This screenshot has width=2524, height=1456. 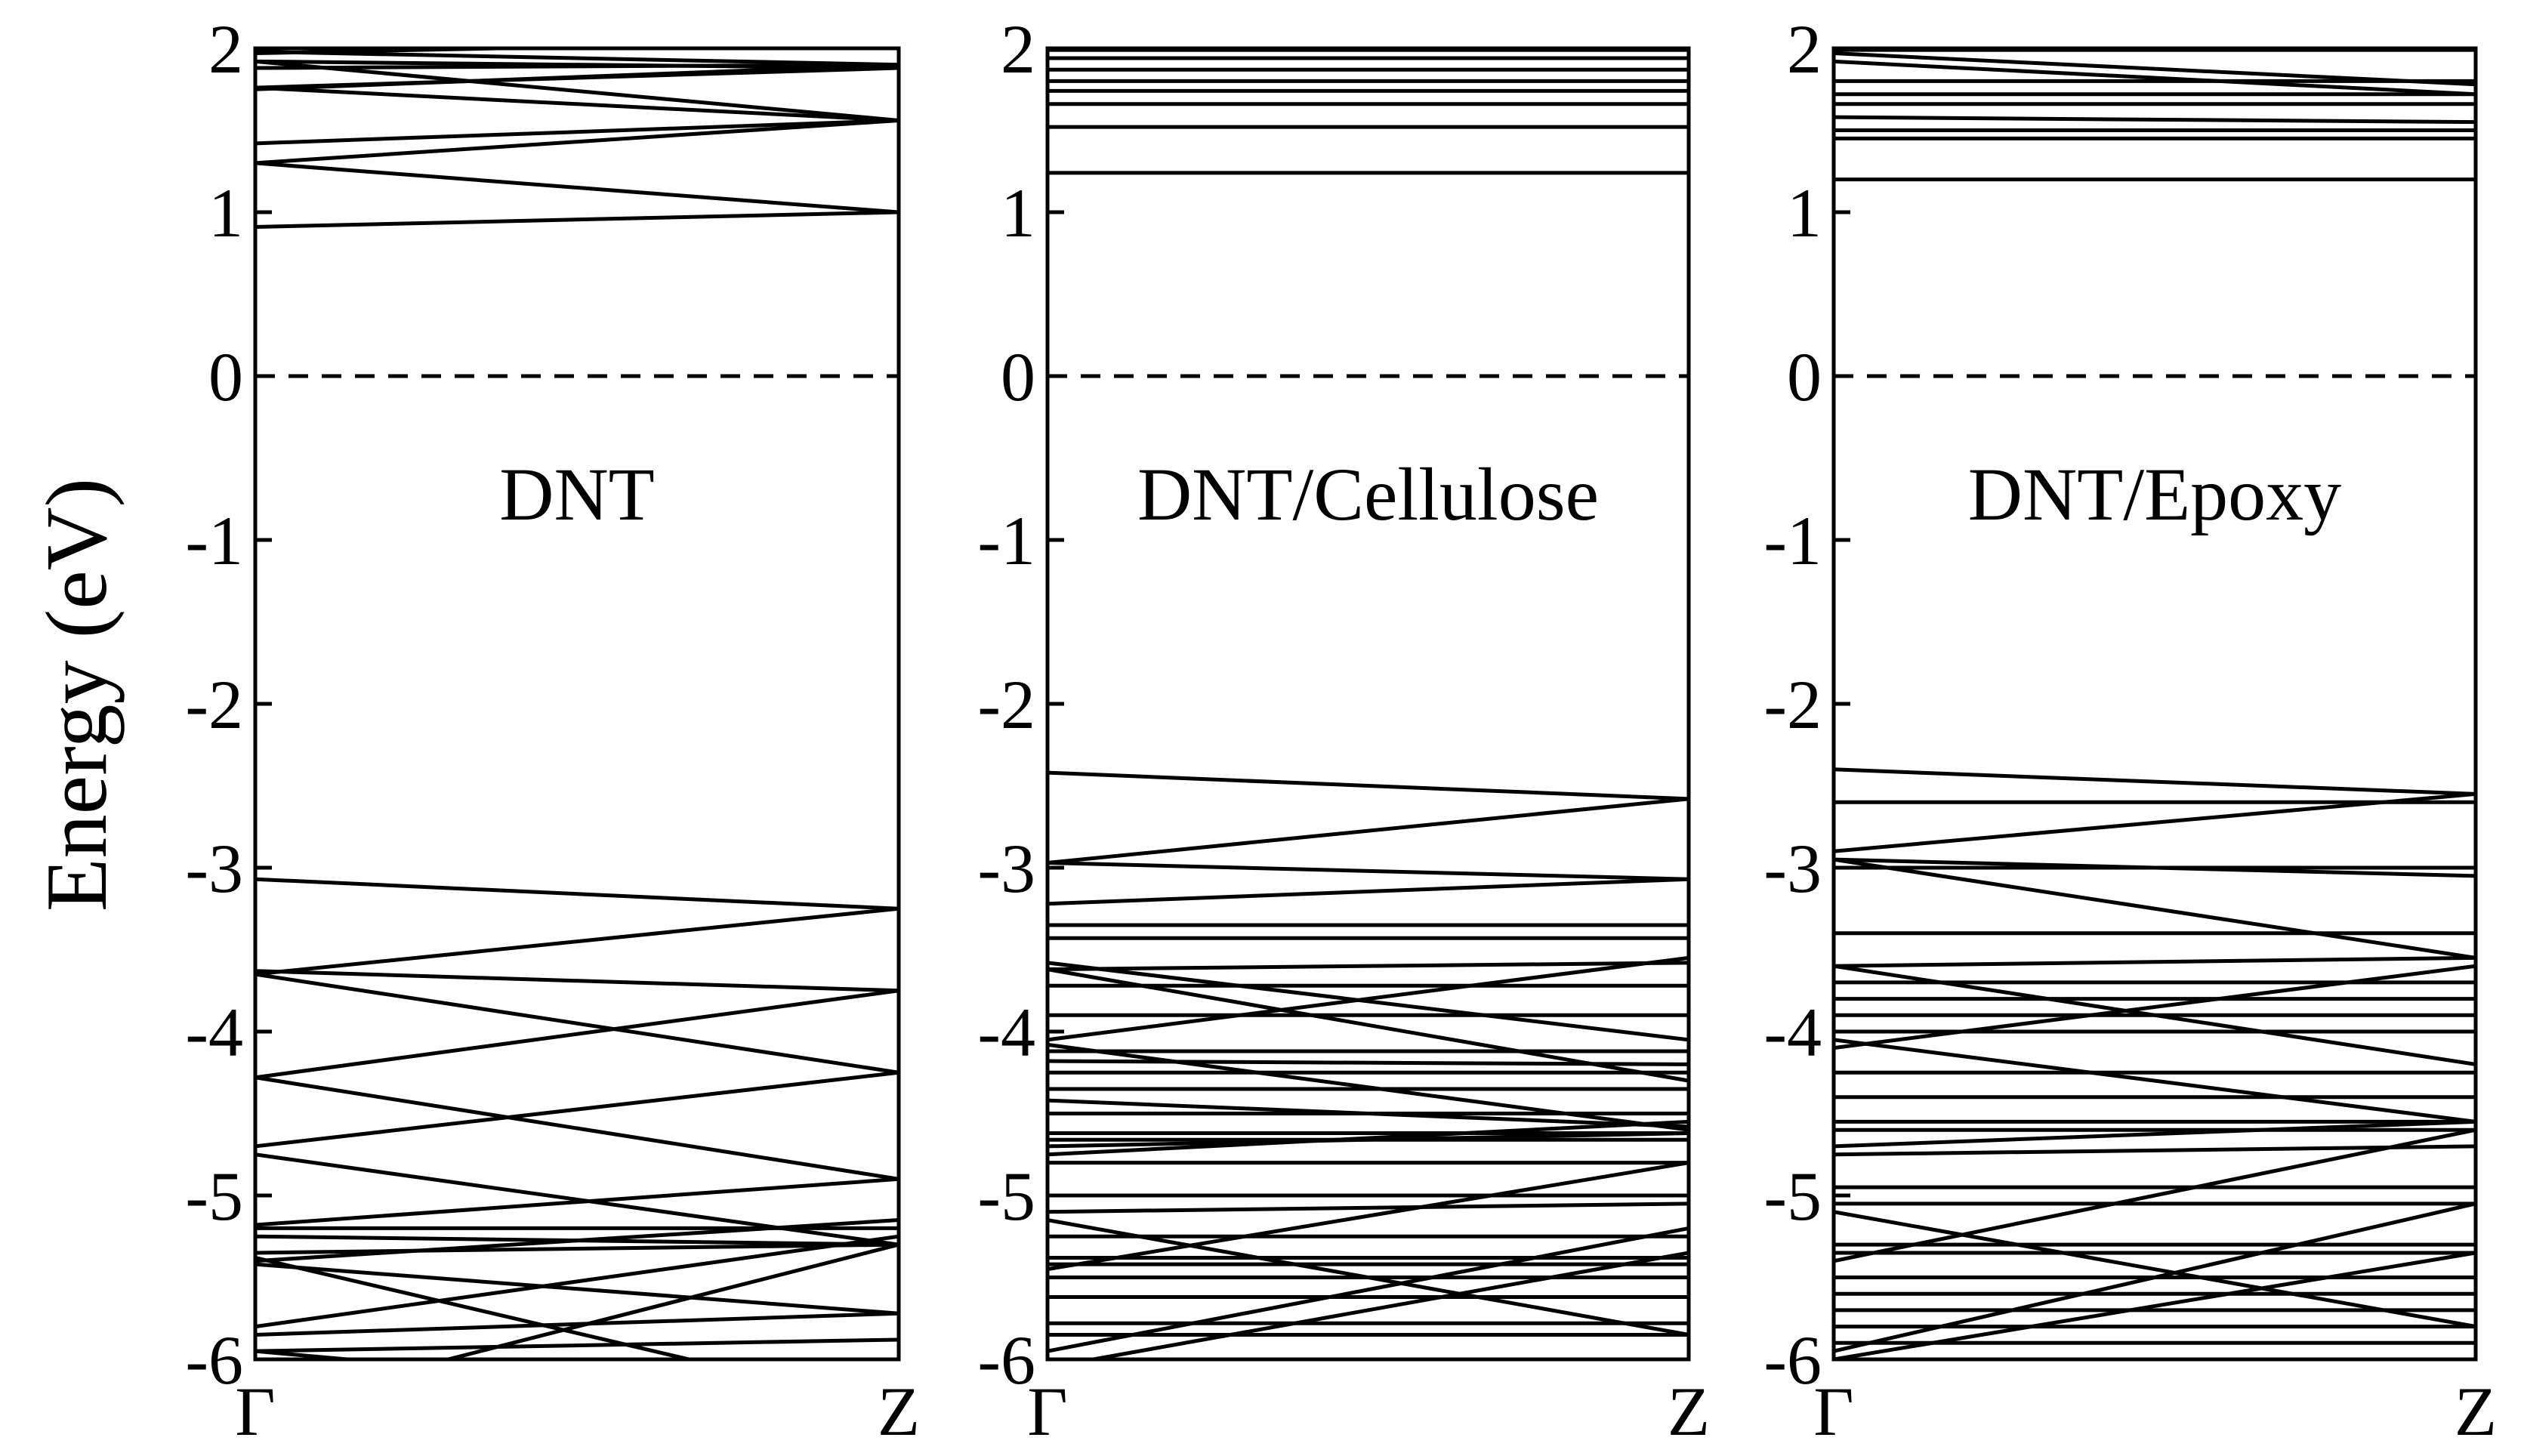 What do you see at coordinates (77, 695) in the screenshot?
I see `y-axis-label: Energy (eV)` at bounding box center [77, 695].